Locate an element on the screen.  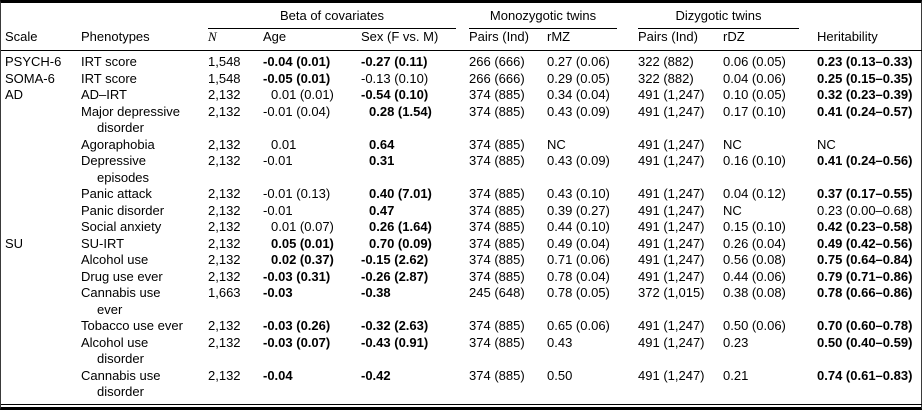
cell-rdz: 0.56 (0.08) is located at coordinates (754, 259).